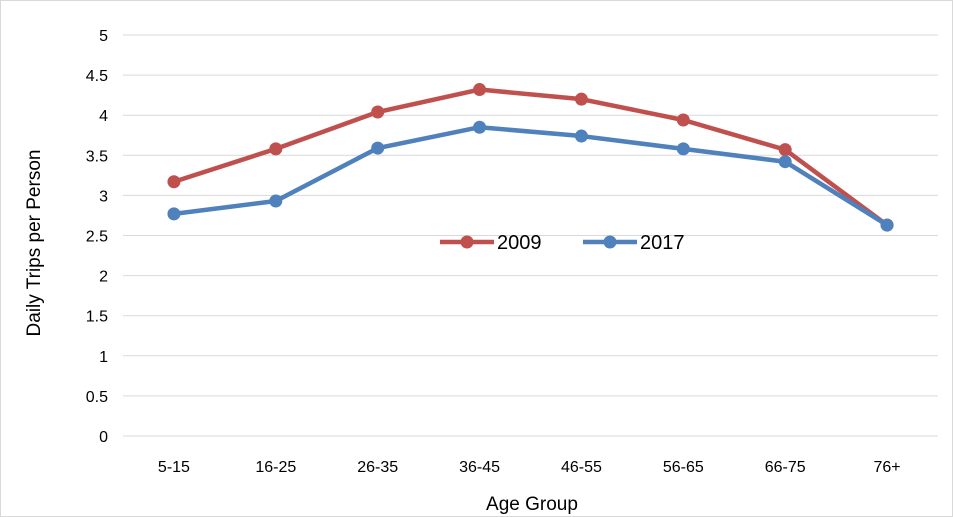 The height and width of the screenshot is (517, 953). What do you see at coordinates (519, 243) in the screenshot?
I see `legend-label: 2009` at bounding box center [519, 243].